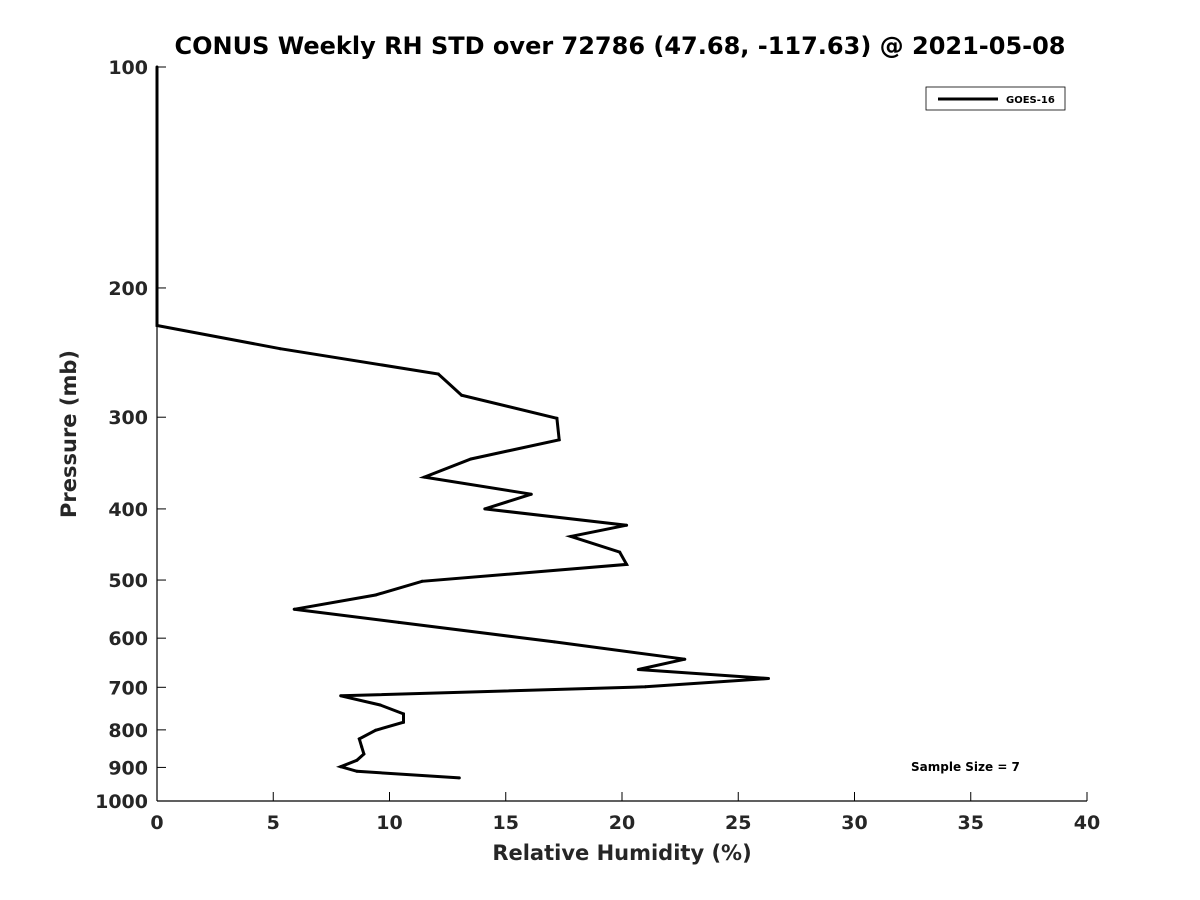 Image resolution: width=1200 pixels, height=900 pixels. Describe the element at coordinates (965, 767) in the screenshot. I see `sample-size-annotation: Sample Size = 7` at that location.